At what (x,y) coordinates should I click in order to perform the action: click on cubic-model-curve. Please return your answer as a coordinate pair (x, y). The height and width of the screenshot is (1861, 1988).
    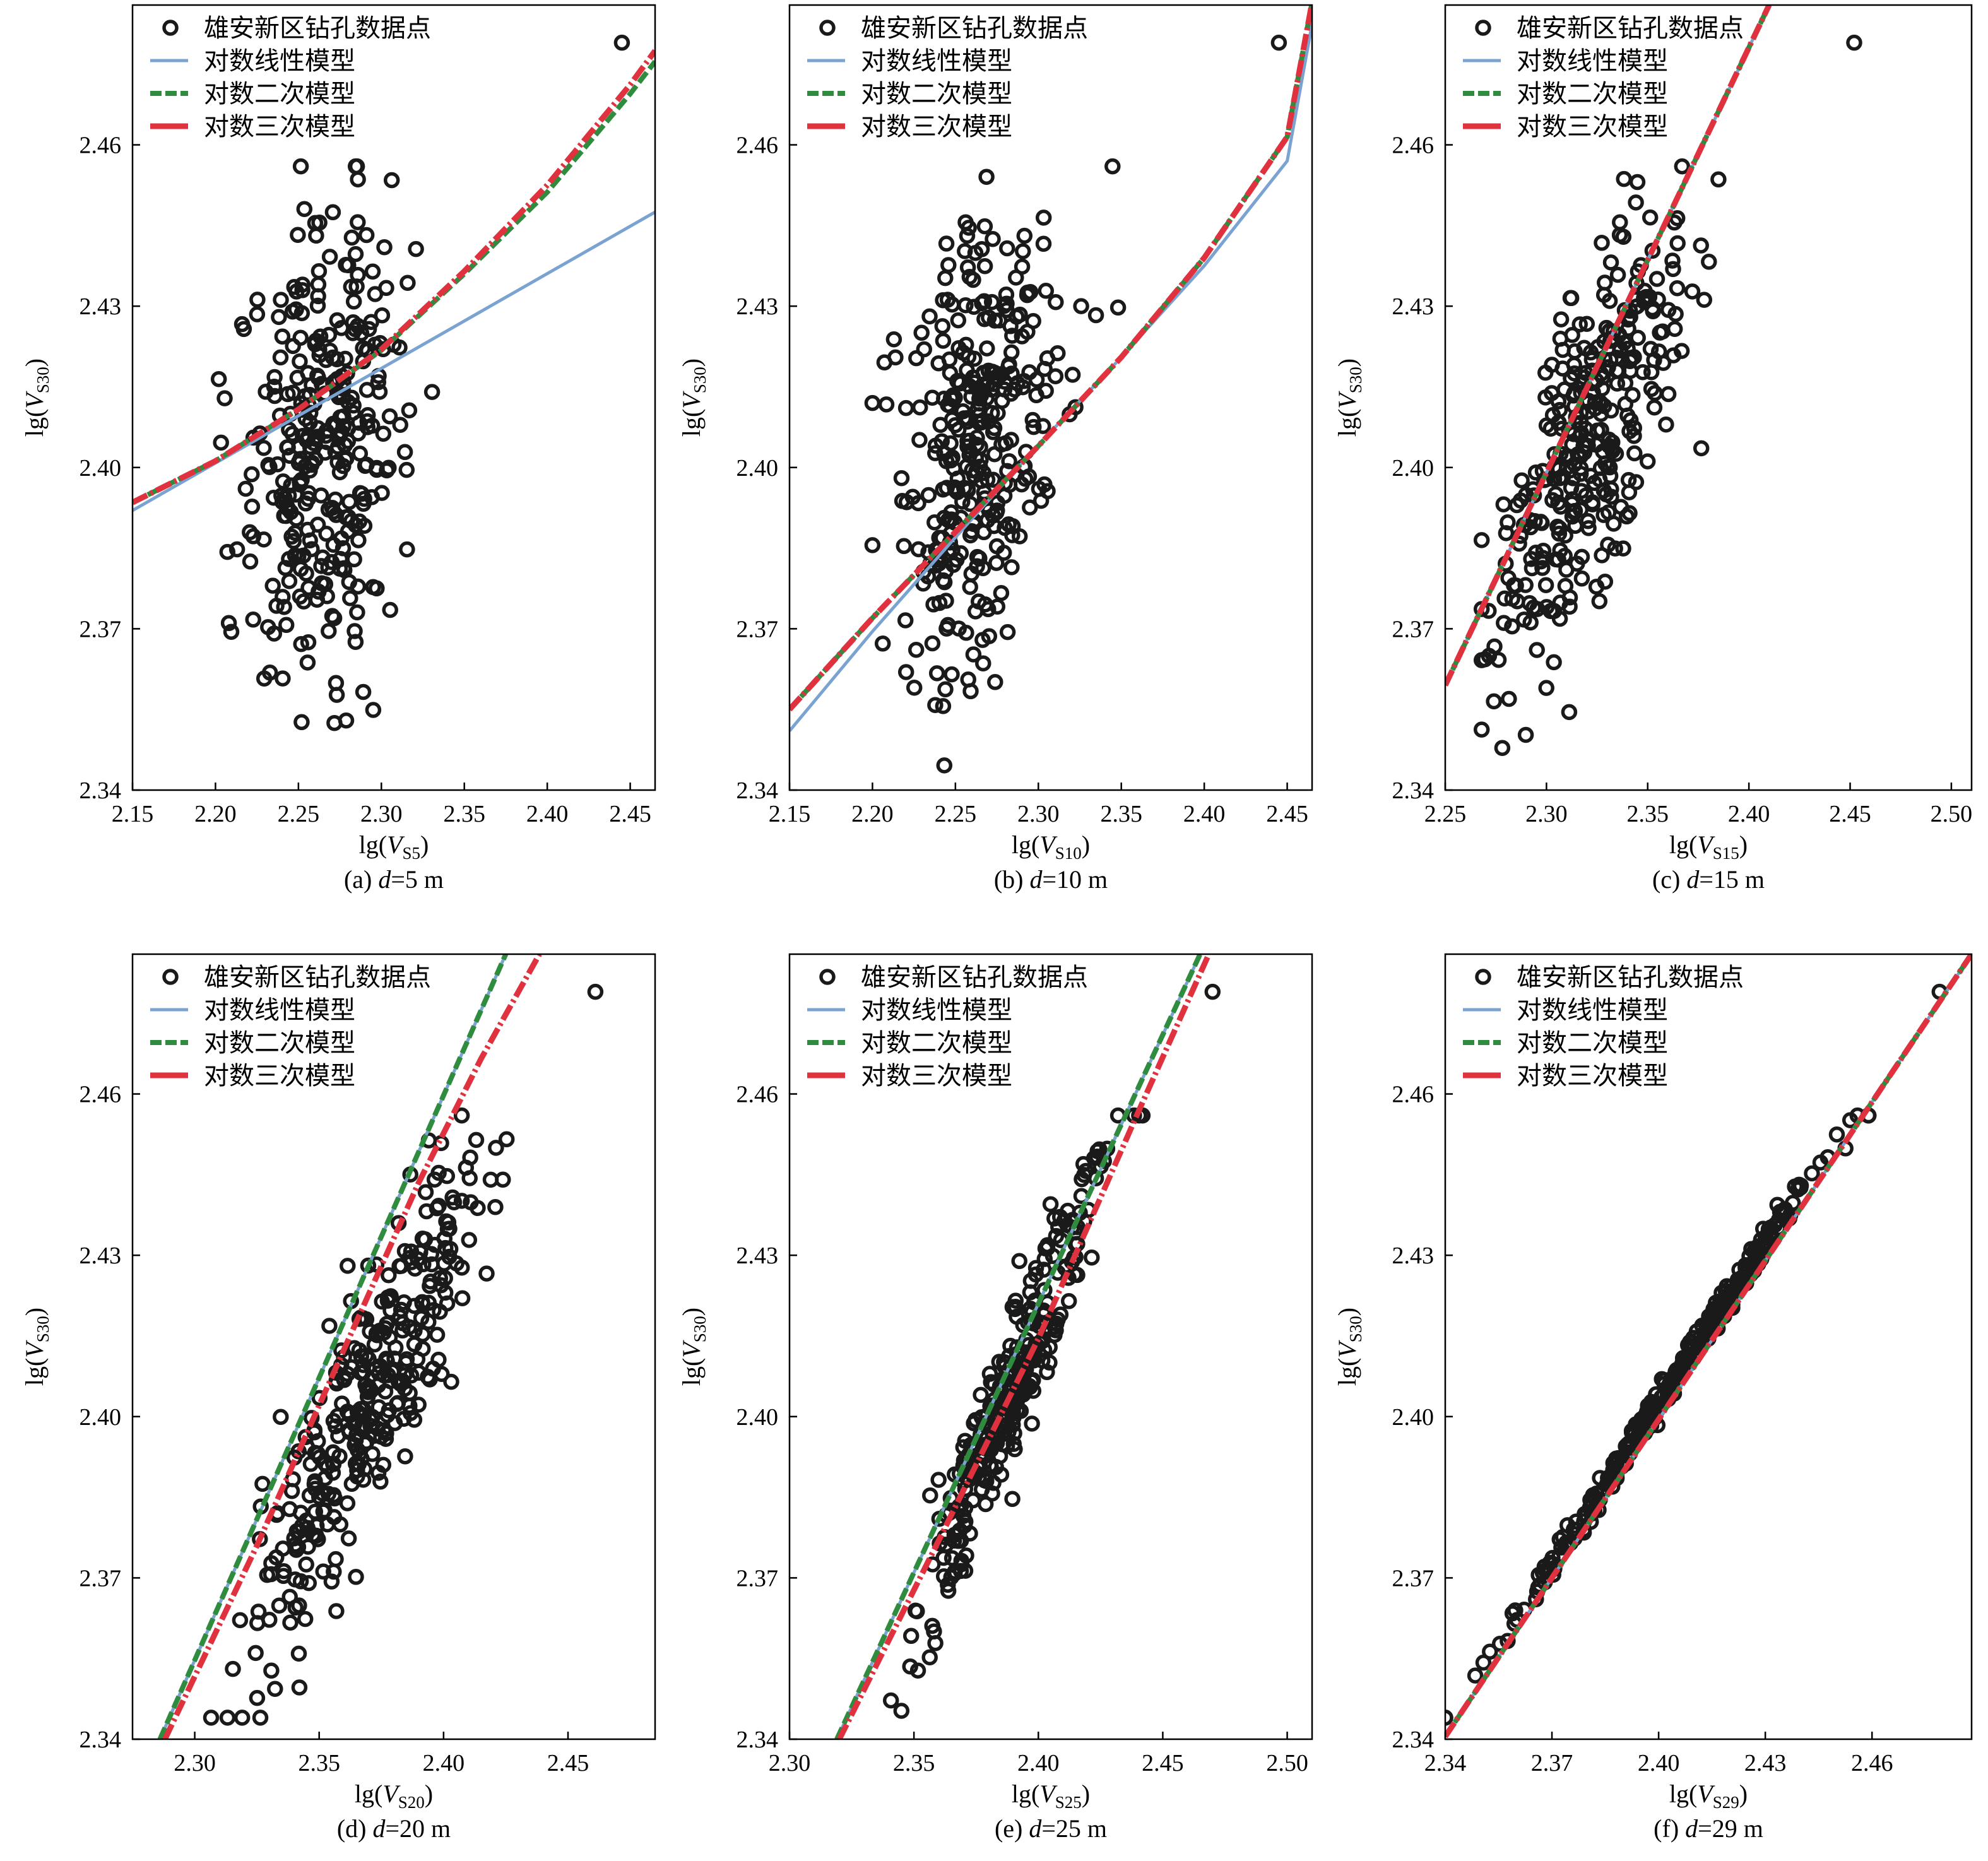
    Looking at the image, I should click on (1608, 346).